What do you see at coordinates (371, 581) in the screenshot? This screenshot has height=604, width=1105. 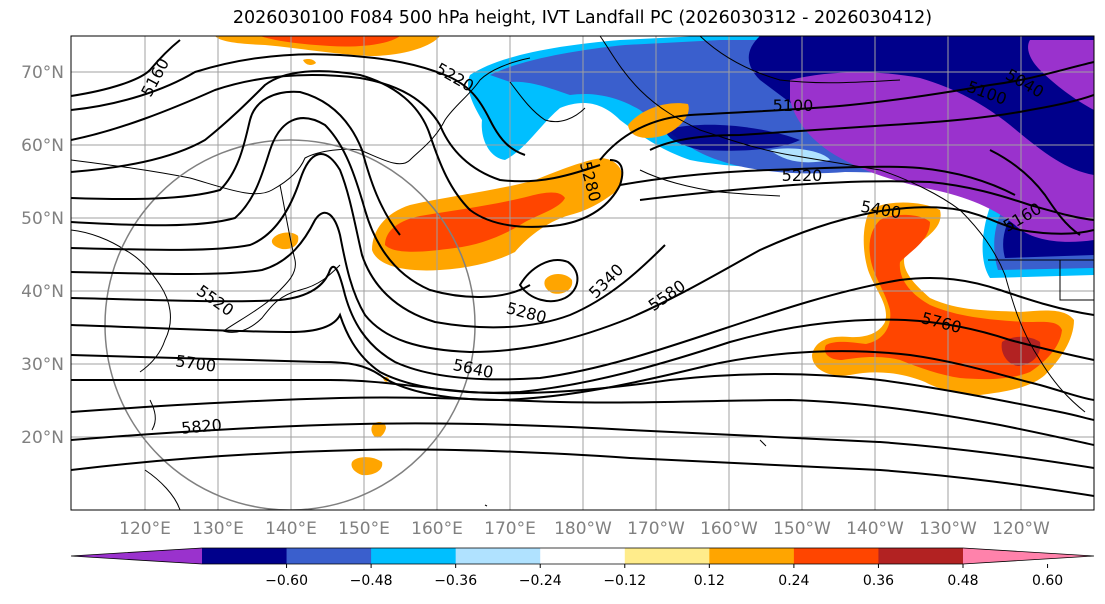 I see `colorbar-tick-label: −0.48` at bounding box center [371, 581].